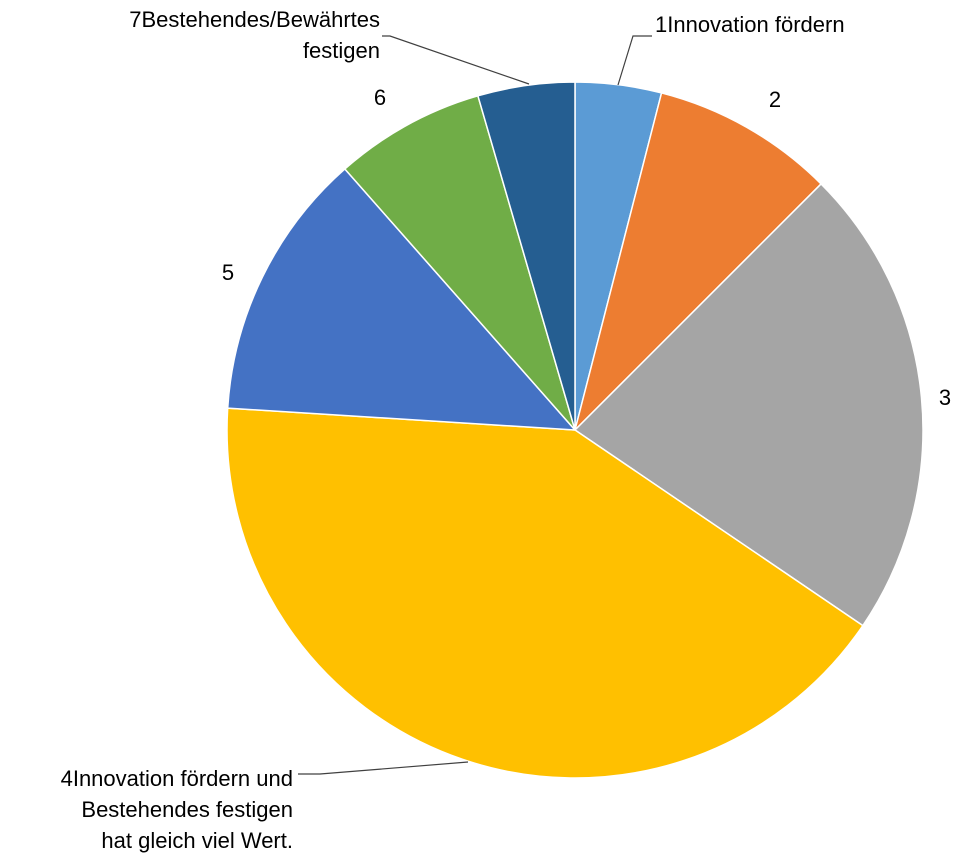  Describe the element at coordinates (341, 50) in the screenshot. I see `slice-label-line: festigen` at that location.